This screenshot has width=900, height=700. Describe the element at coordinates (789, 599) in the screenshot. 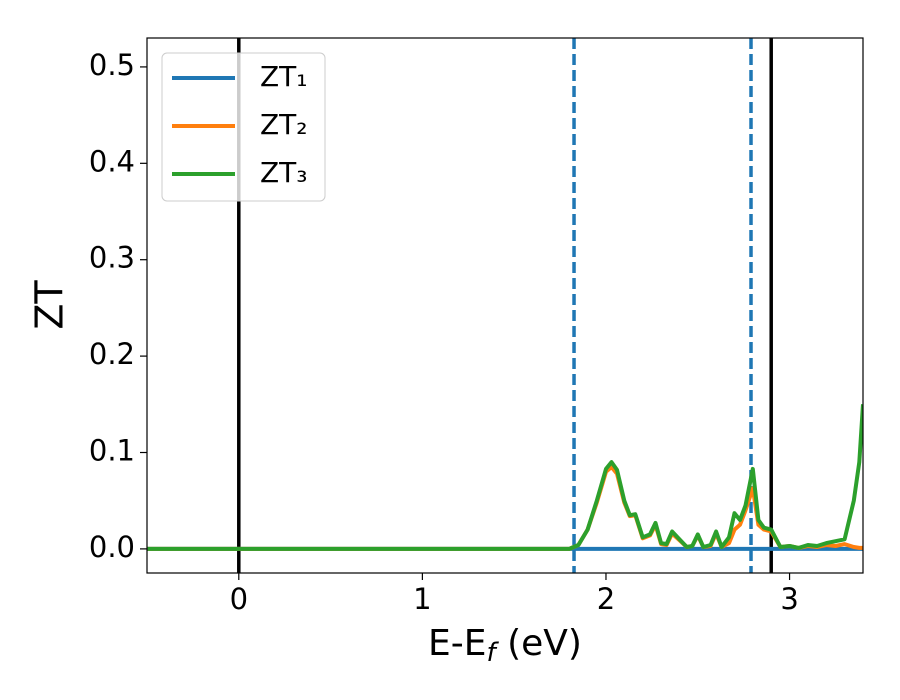

I see `x-tick-label: 3` at that location.